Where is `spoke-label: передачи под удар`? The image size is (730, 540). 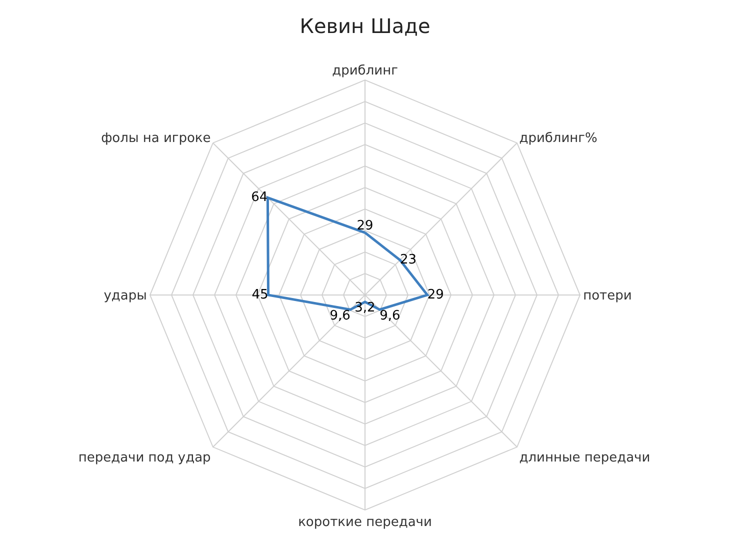 spoke-label: передачи под удар is located at coordinates (144, 458).